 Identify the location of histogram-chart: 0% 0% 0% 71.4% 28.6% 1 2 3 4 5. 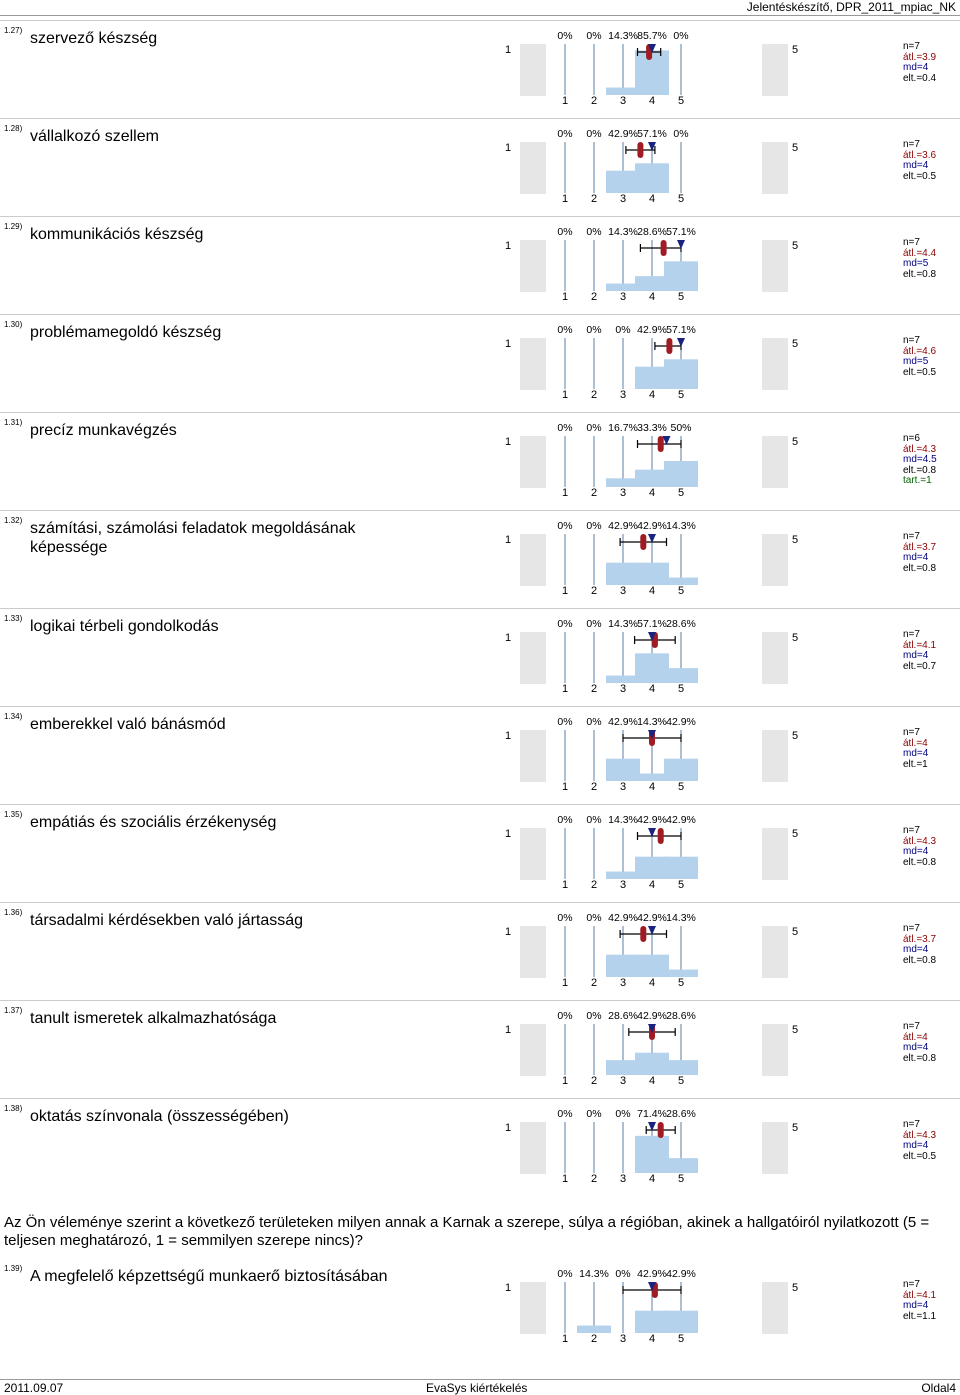
(654, 1146).